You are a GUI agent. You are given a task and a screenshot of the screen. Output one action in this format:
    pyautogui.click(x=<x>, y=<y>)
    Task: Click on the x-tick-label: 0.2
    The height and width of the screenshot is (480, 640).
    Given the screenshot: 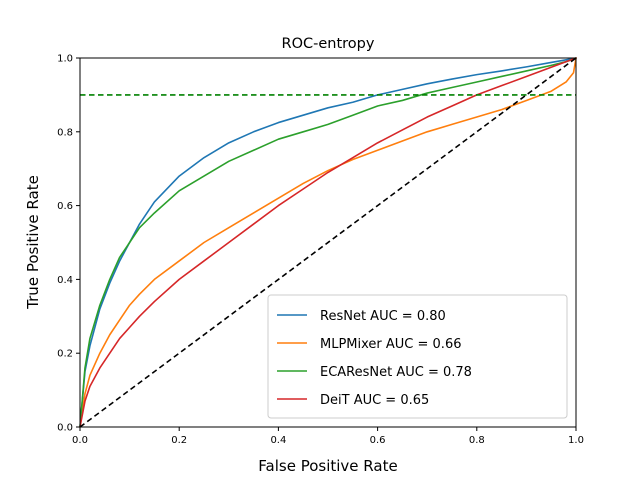 What is the action you would take?
    pyautogui.click(x=179, y=440)
    